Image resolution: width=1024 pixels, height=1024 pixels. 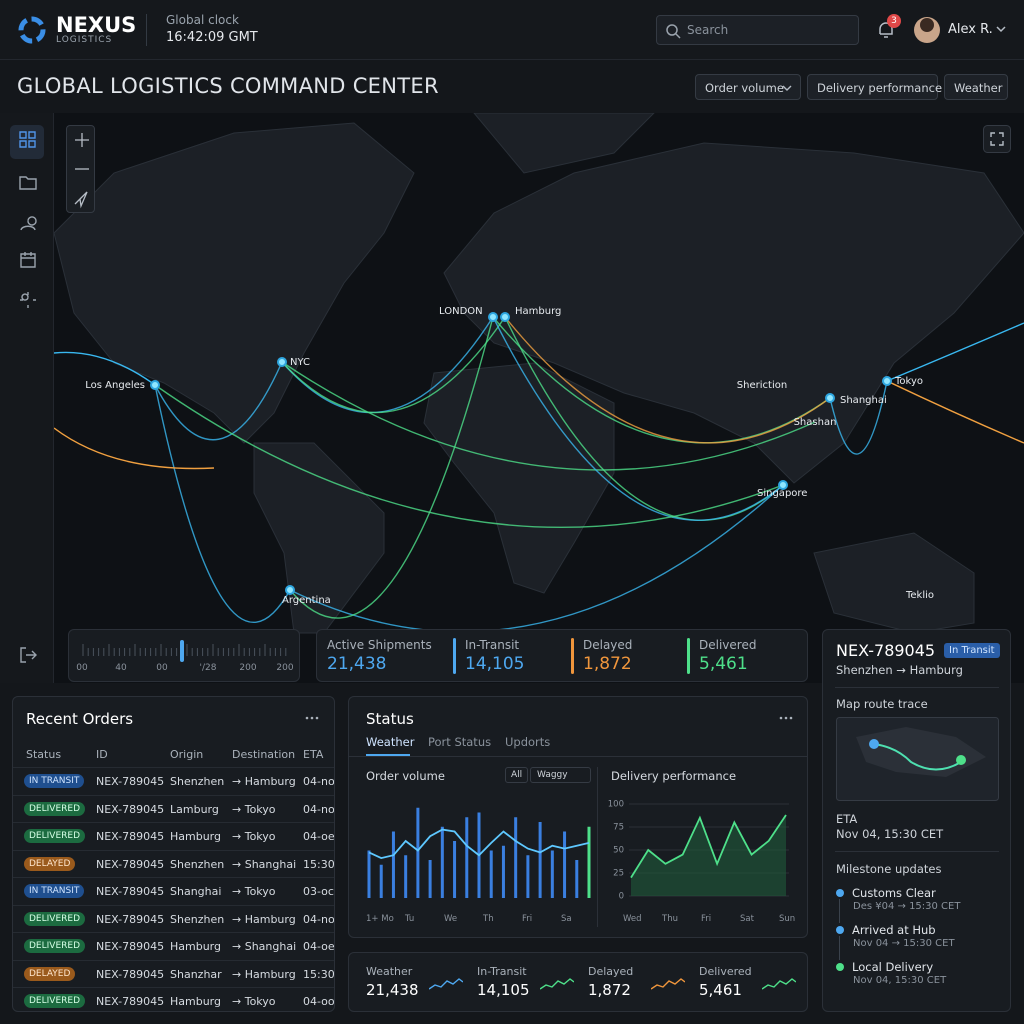 I want to click on tab: Updorts, so click(x=528, y=742).